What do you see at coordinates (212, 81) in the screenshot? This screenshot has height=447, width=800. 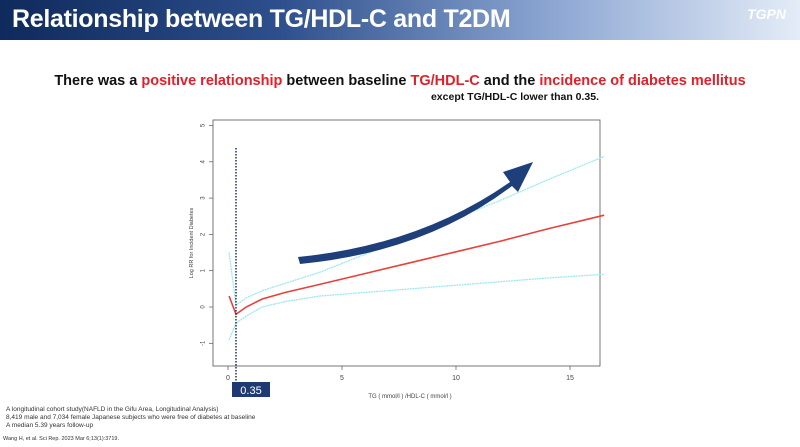 I see `headline-highlight: positive relationship` at bounding box center [212, 81].